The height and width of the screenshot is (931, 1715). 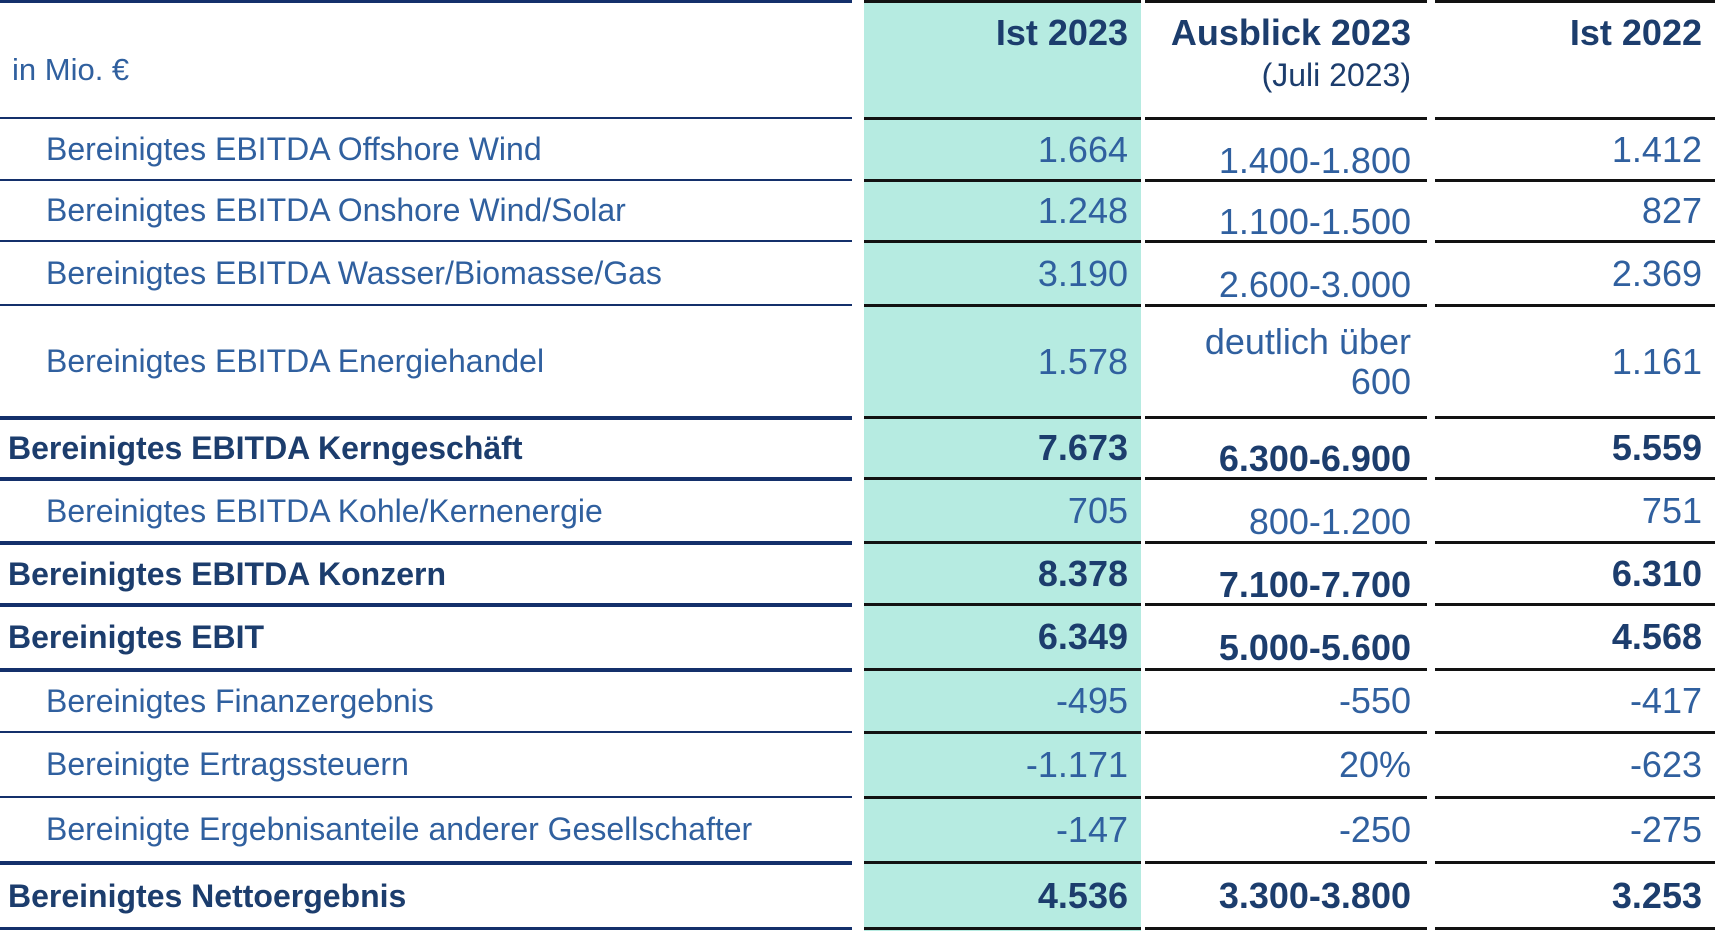 What do you see at coordinates (426, 699) in the screenshot?
I see `row-label: Bereinigtes Finanzergebnis` at bounding box center [426, 699].